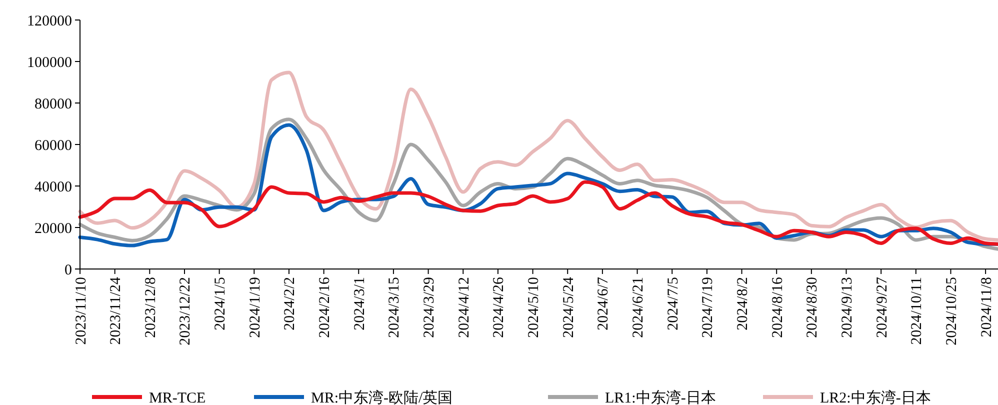  I want to click on legend-label: MR-TCE, so click(177, 397).